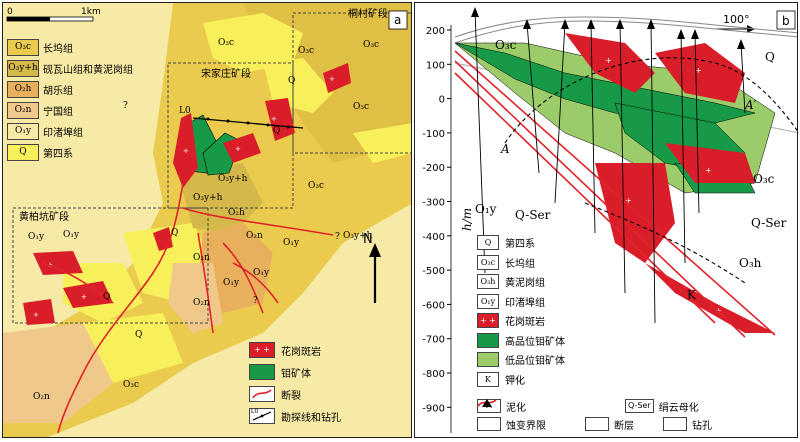  I want to click on symbol-legend-row: 断裂, so click(329, 394).